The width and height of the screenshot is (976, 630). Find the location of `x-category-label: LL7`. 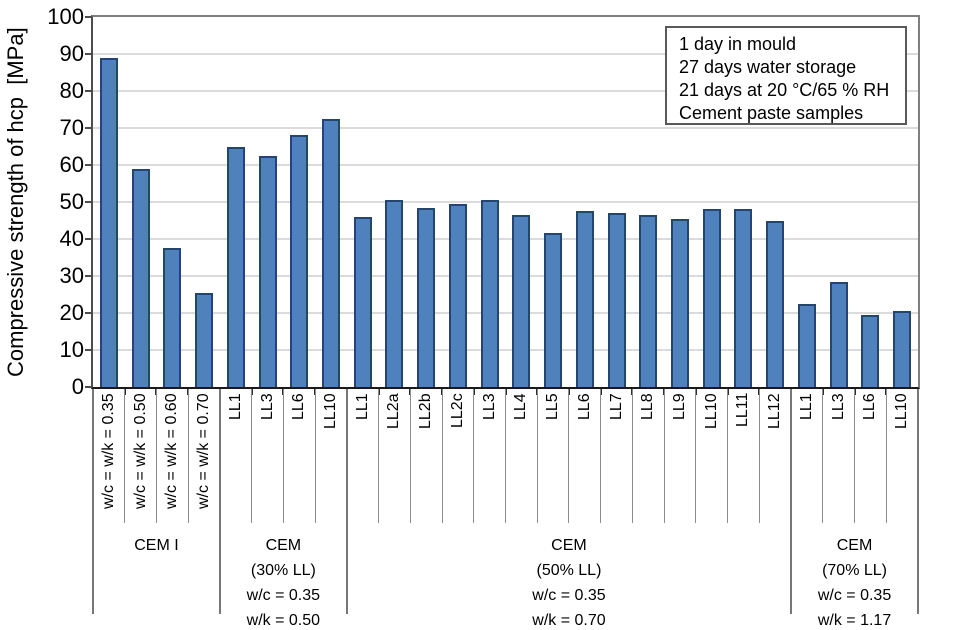

x-category-label: LL7 is located at coordinates (616, 406).